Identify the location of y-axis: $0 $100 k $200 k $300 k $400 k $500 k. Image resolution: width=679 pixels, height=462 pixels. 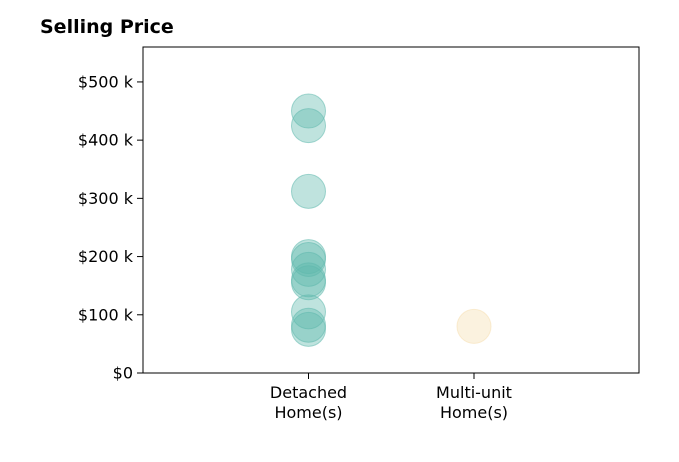
(110, 227).